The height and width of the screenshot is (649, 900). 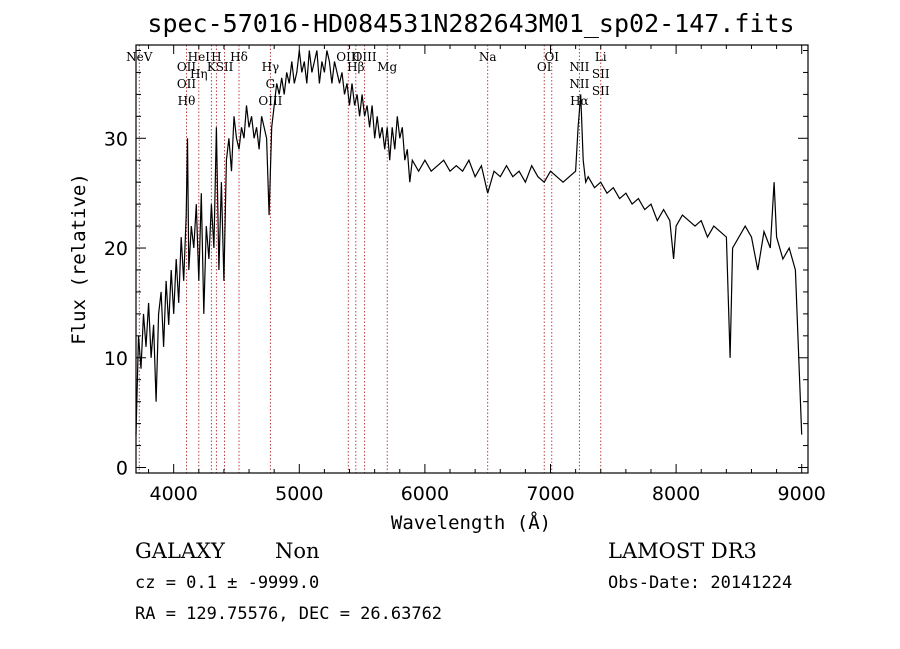 I want to click on line-label: Hα, so click(x=579, y=101).